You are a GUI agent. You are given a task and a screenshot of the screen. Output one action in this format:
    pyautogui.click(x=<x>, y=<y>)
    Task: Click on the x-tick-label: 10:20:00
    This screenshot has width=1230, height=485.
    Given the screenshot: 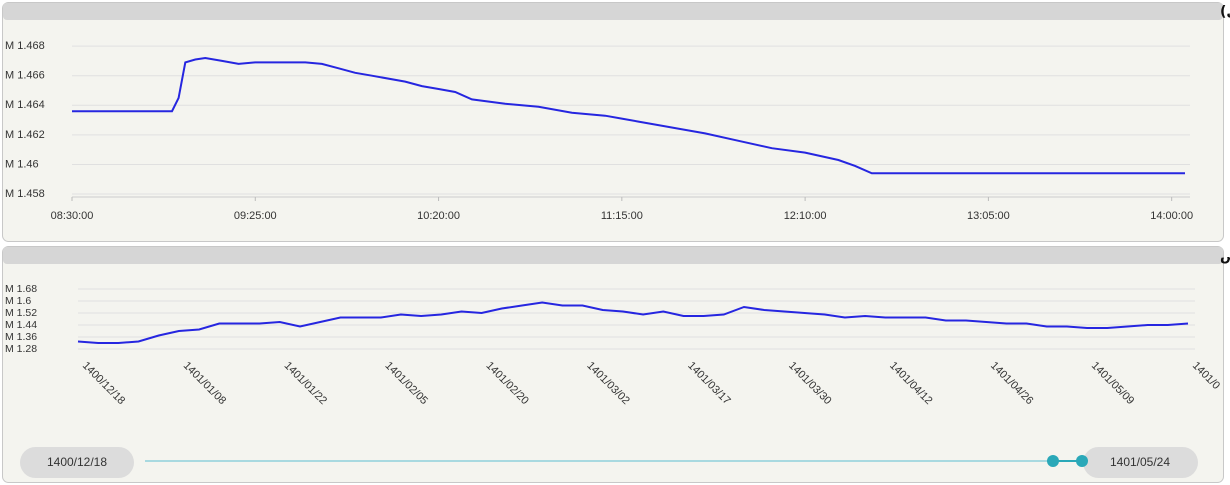 What is the action you would take?
    pyautogui.click(x=438, y=216)
    